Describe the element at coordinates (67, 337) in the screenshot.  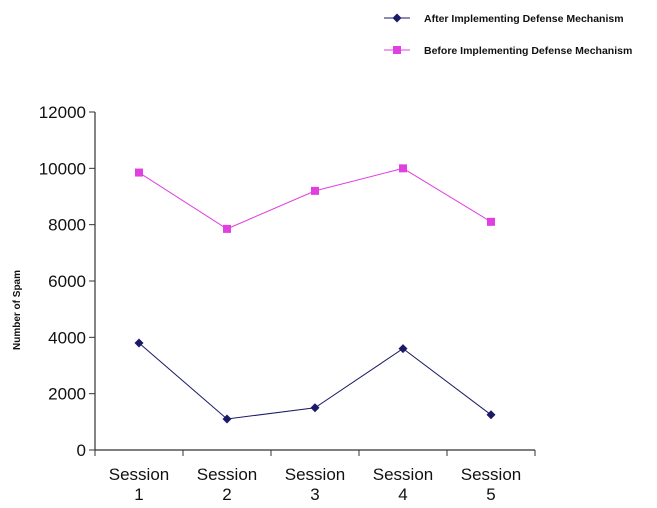
I see `y-tick-label: 4000` at that location.